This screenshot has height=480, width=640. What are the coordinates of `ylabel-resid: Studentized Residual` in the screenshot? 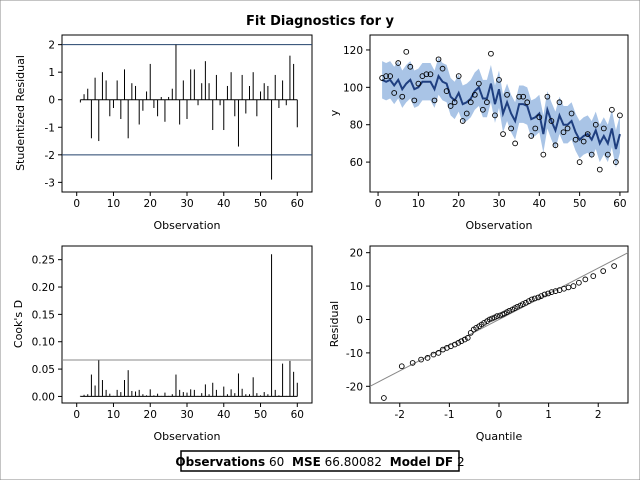 It's located at (20, 113).